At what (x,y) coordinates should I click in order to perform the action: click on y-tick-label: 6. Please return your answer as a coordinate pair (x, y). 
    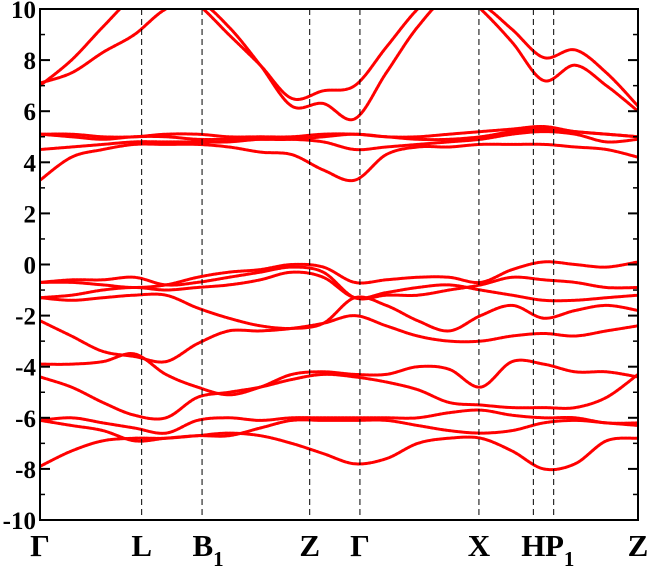
    Looking at the image, I should click on (30, 112).